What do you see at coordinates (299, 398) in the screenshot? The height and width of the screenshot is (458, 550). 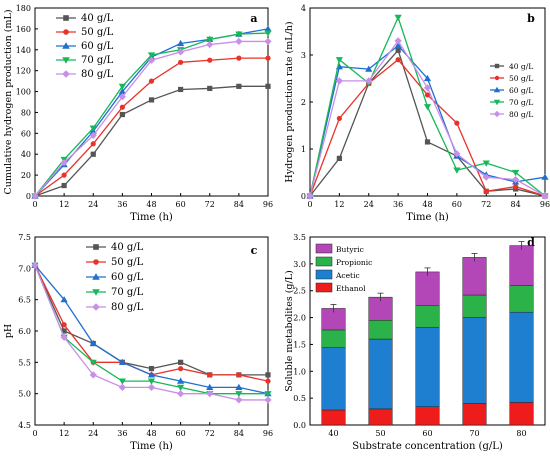 I see `y-tick-label: 0.5` at bounding box center [299, 398].